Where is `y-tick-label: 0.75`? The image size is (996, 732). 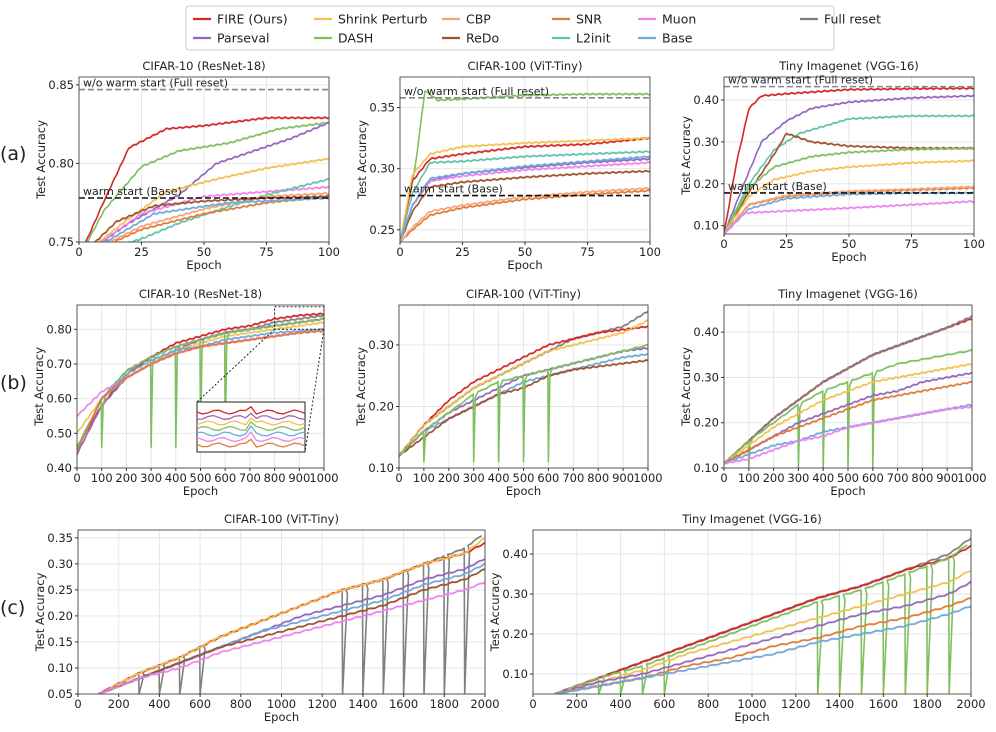
y-tick-label: 0.75 is located at coordinates (61, 242).